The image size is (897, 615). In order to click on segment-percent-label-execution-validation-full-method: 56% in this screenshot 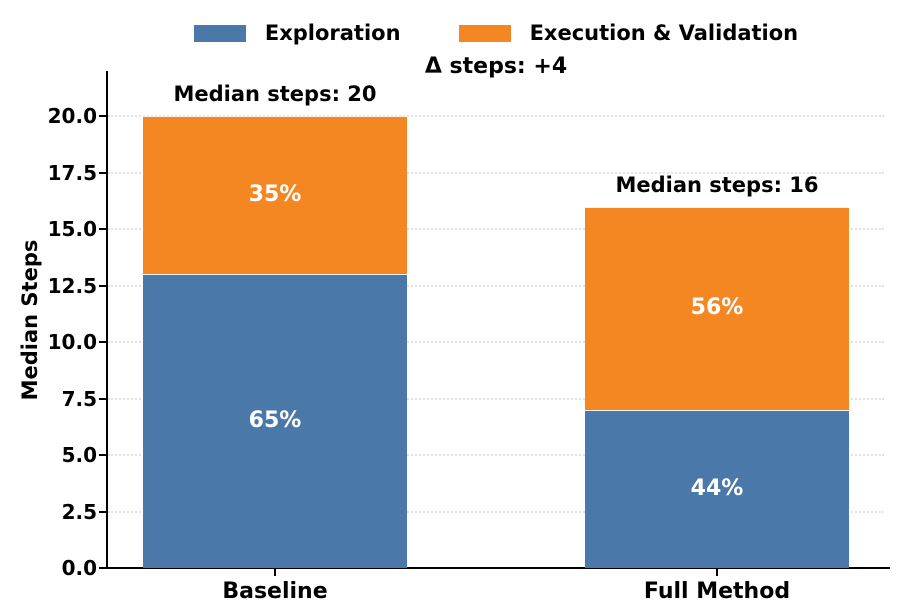, I will do `click(717, 308)`.